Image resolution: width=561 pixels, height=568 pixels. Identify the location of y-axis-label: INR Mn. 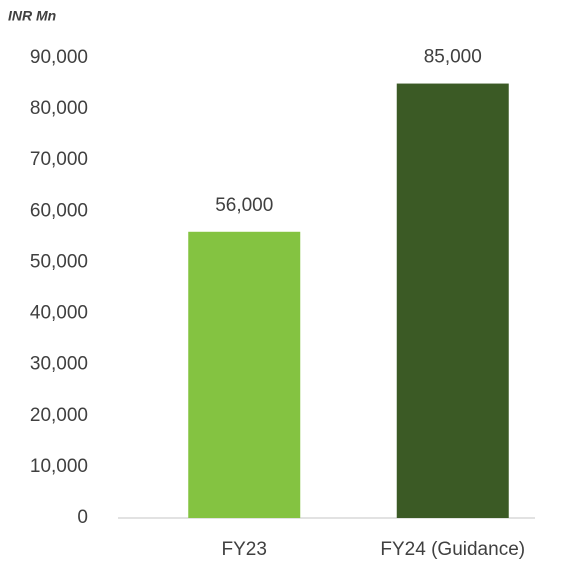
(32, 16).